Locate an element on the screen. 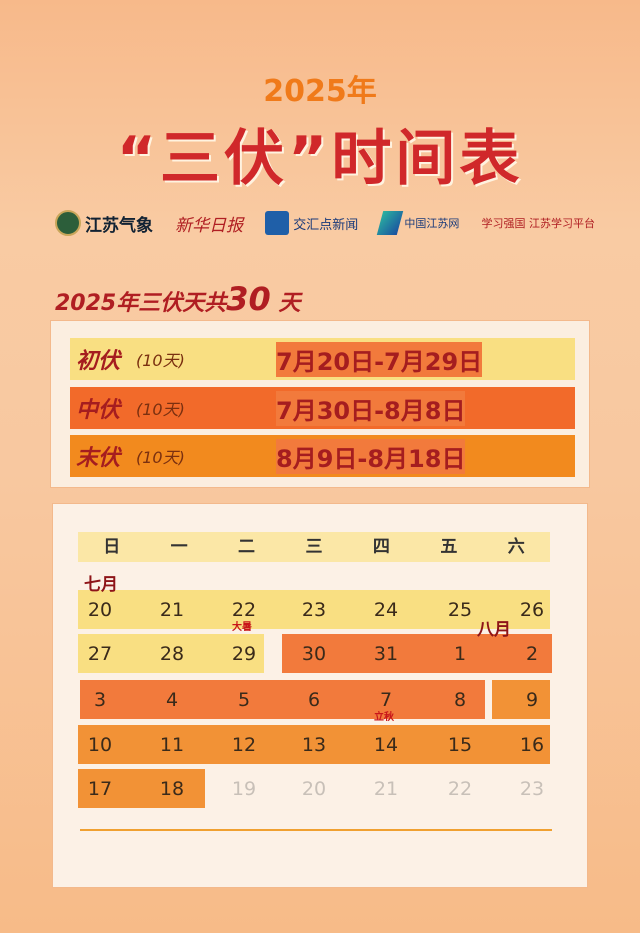 Image resolution: width=640 pixels, height=933 pixels. logo-xinhua-daily: 新华日报 is located at coordinates (209, 225).